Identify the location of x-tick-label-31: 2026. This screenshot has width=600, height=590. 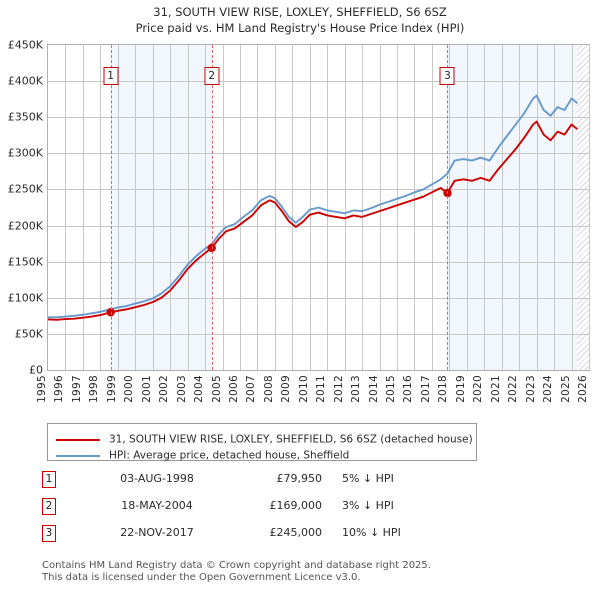
(583, 389).